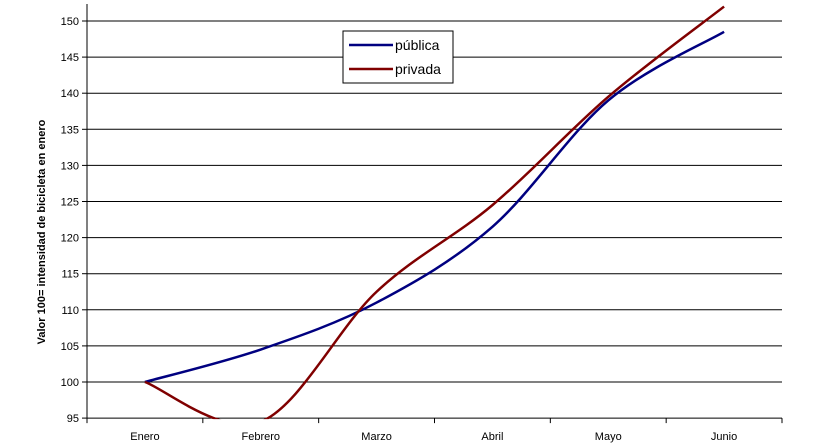 This screenshot has height=443, width=818. What do you see at coordinates (260, 437) in the screenshot?
I see `x-tick-label: Febrero` at bounding box center [260, 437].